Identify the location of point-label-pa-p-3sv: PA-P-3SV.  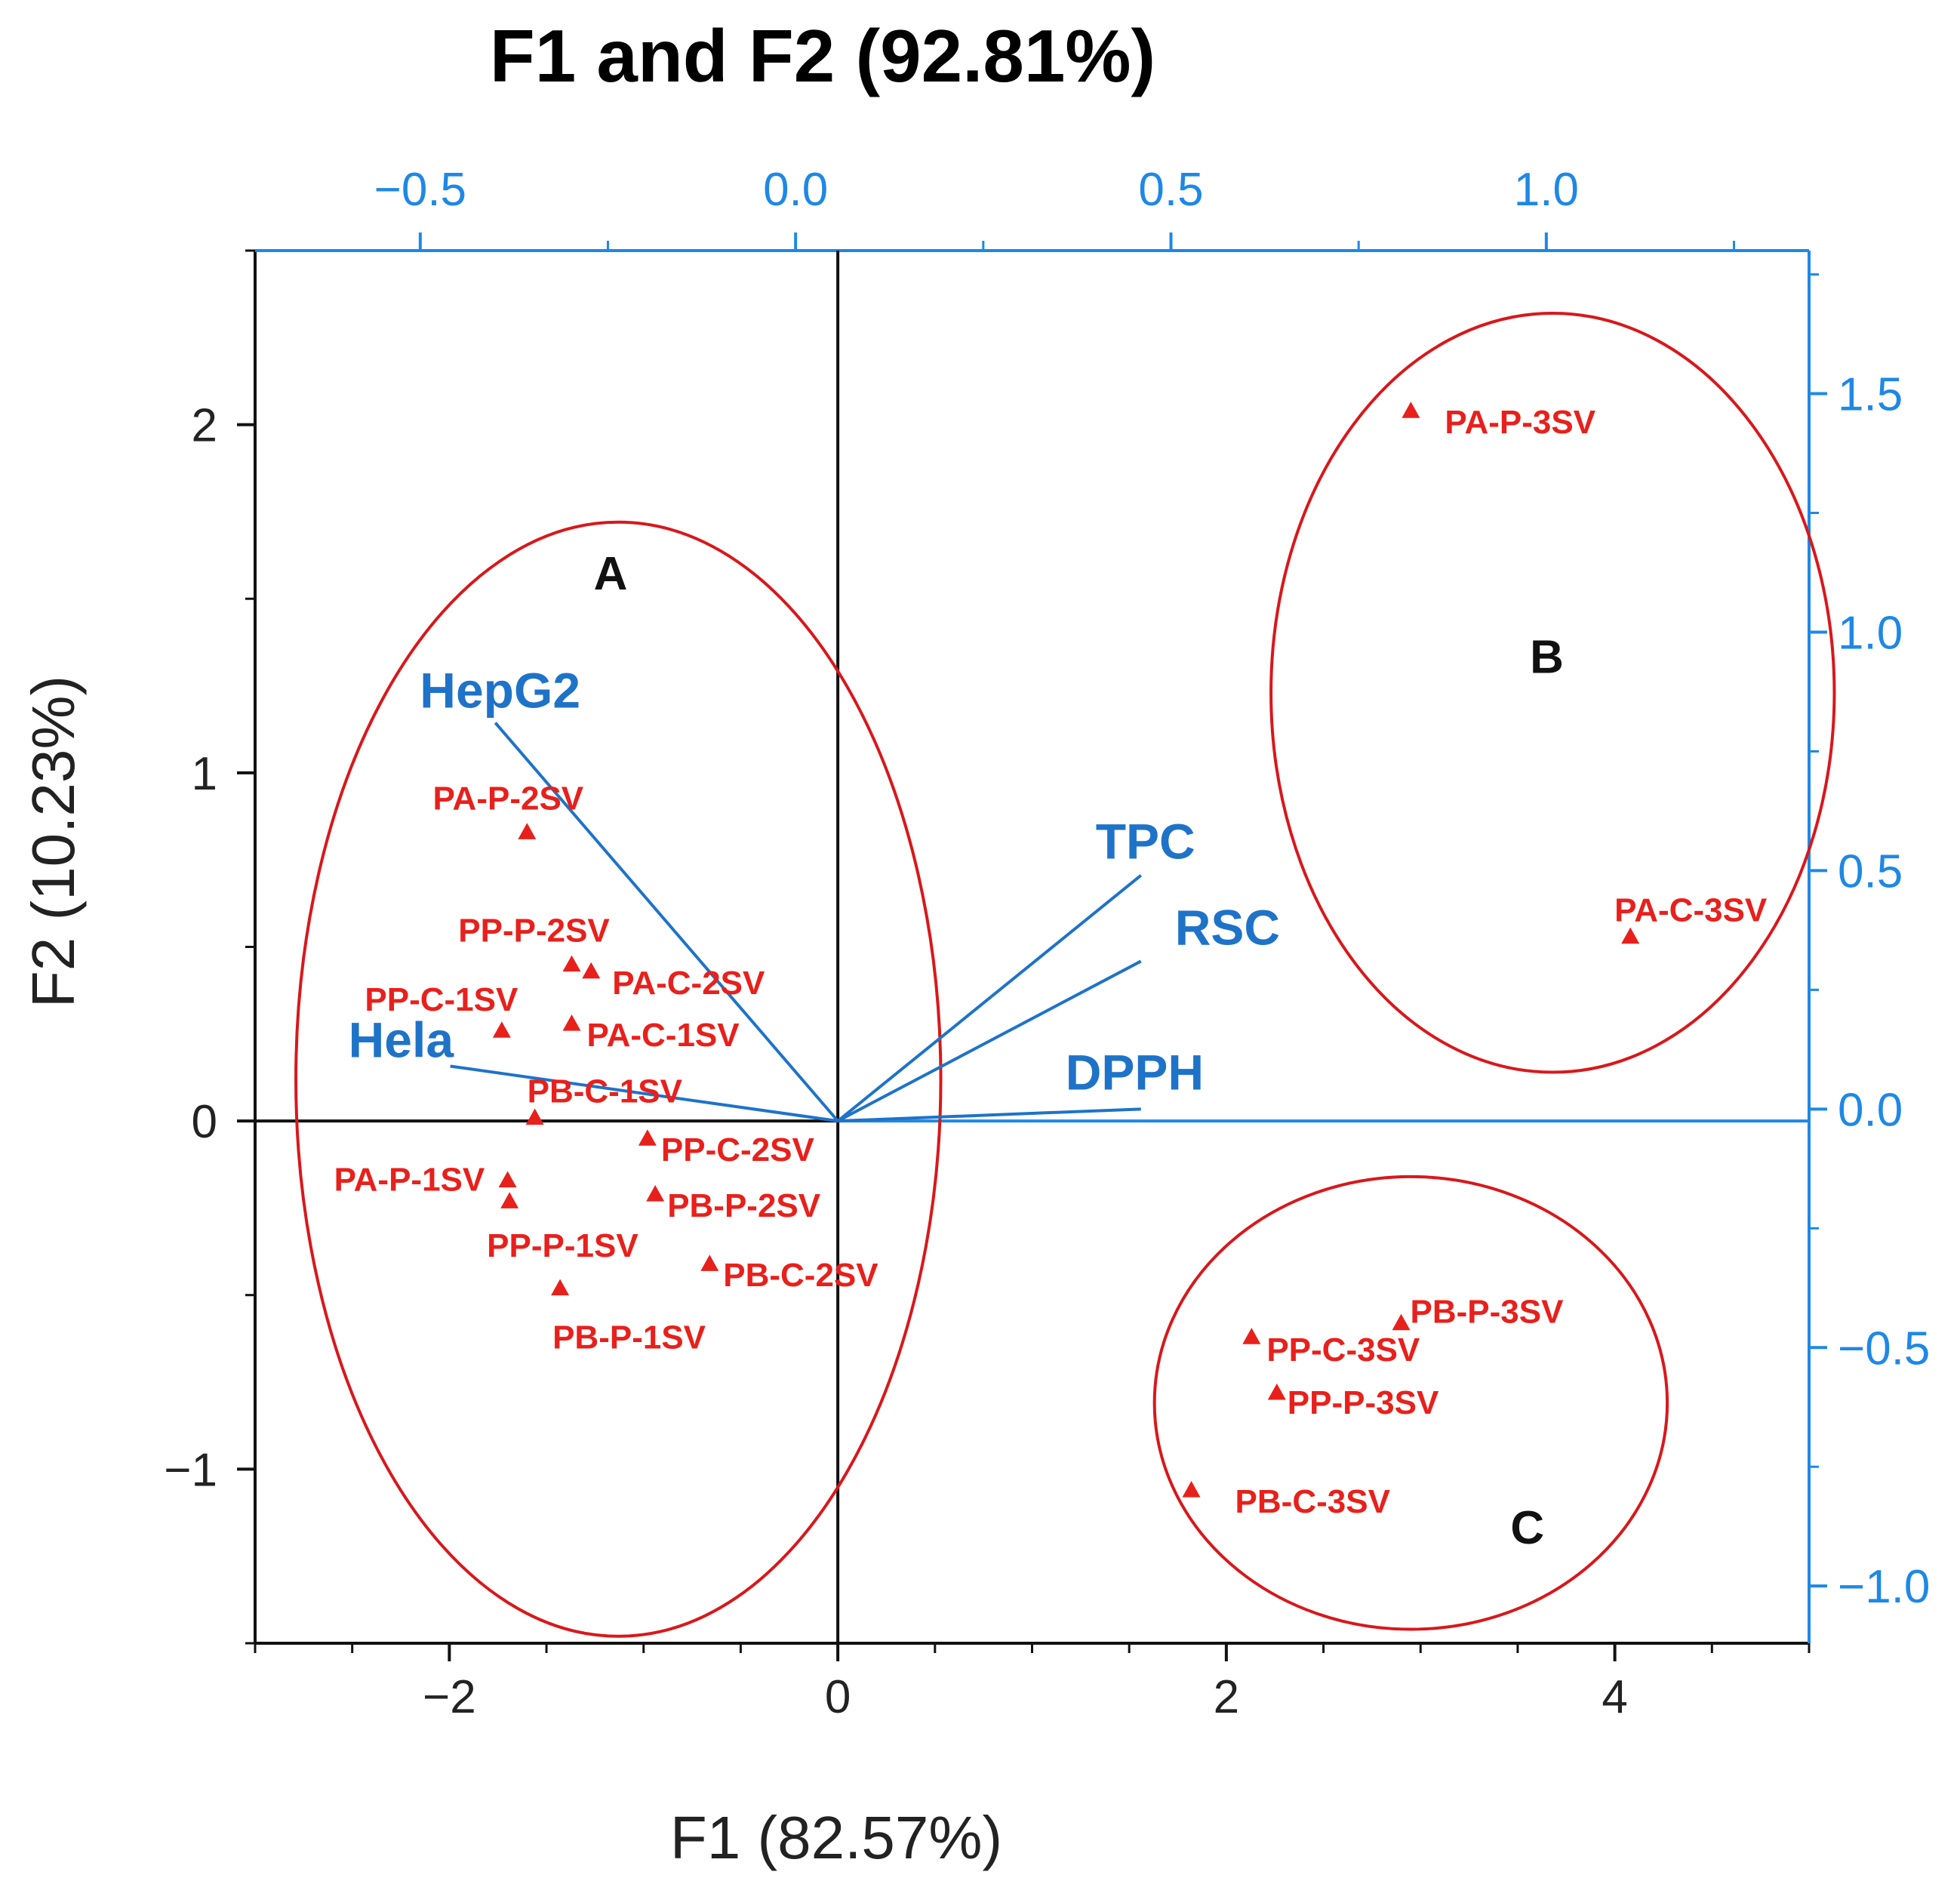
(1520, 422).